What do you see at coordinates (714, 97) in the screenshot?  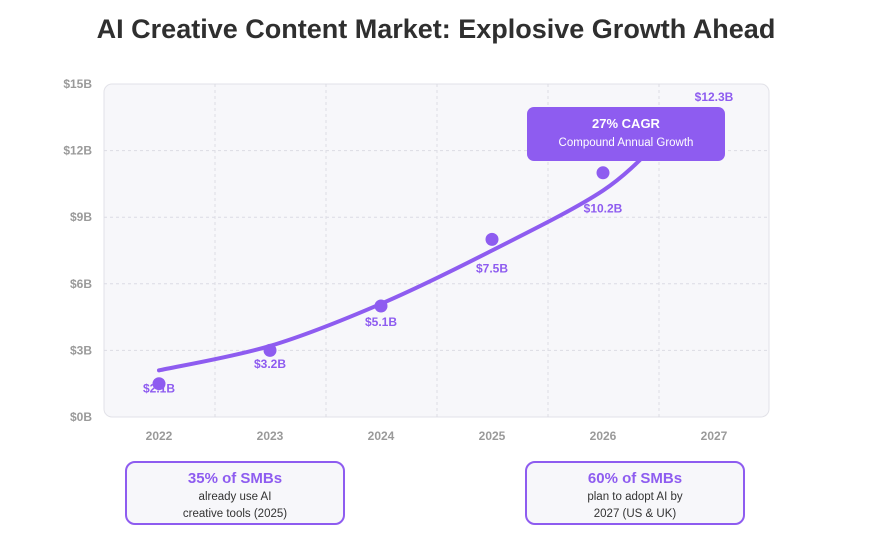 I see `data-label: $12.3B` at bounding box center [714, 97].